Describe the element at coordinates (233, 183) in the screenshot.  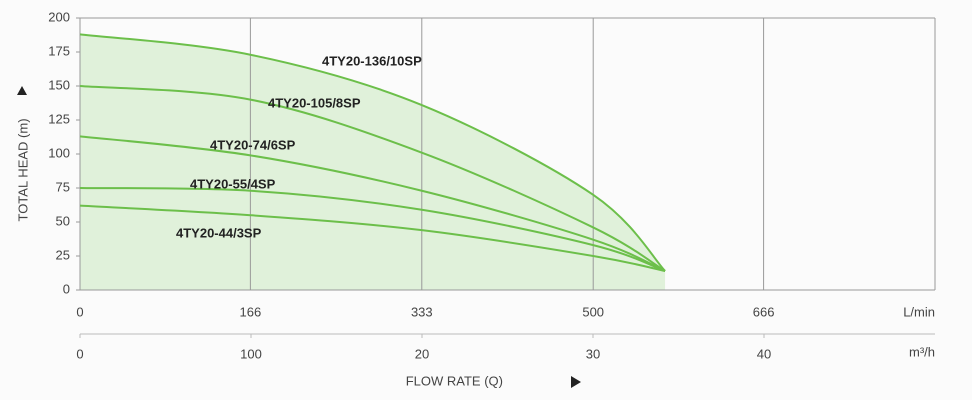
I see `curve-label: 4TY20-55/4SP` at that location.